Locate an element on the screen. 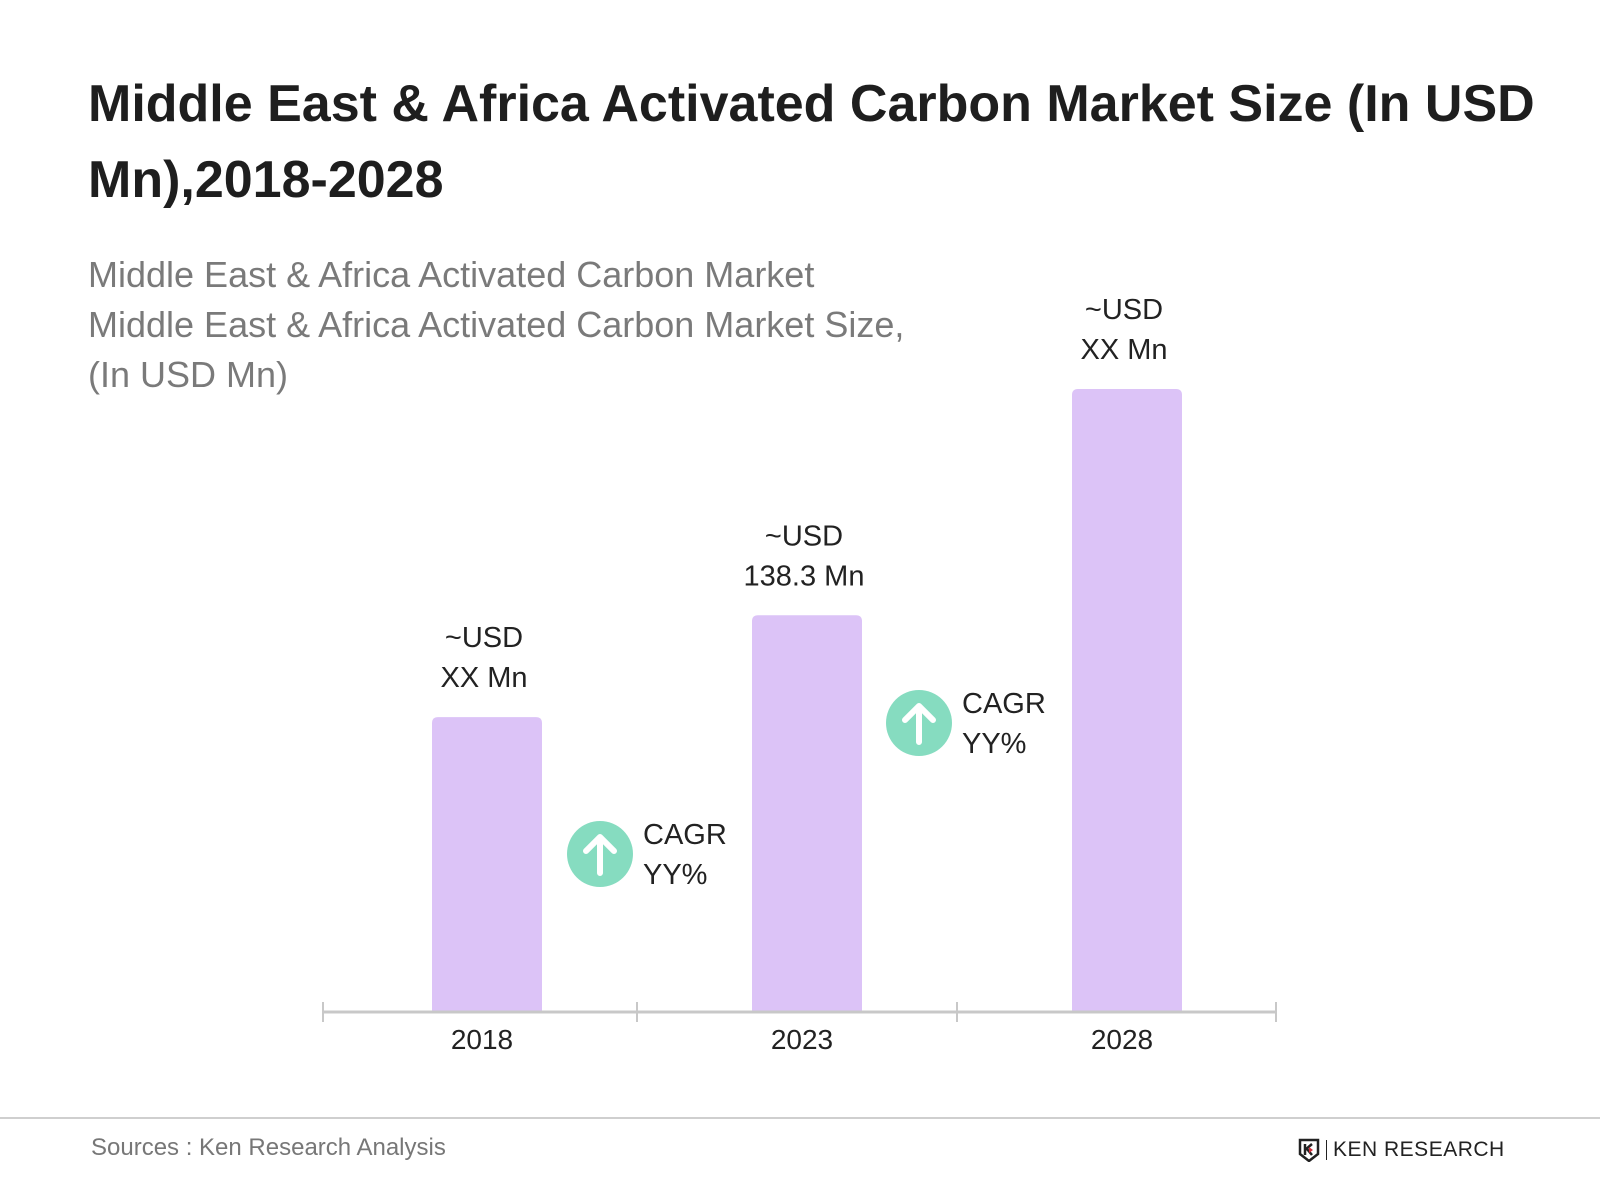 The image size is (1600, 1200). bar-2023 is located at coordinates (807, 813).